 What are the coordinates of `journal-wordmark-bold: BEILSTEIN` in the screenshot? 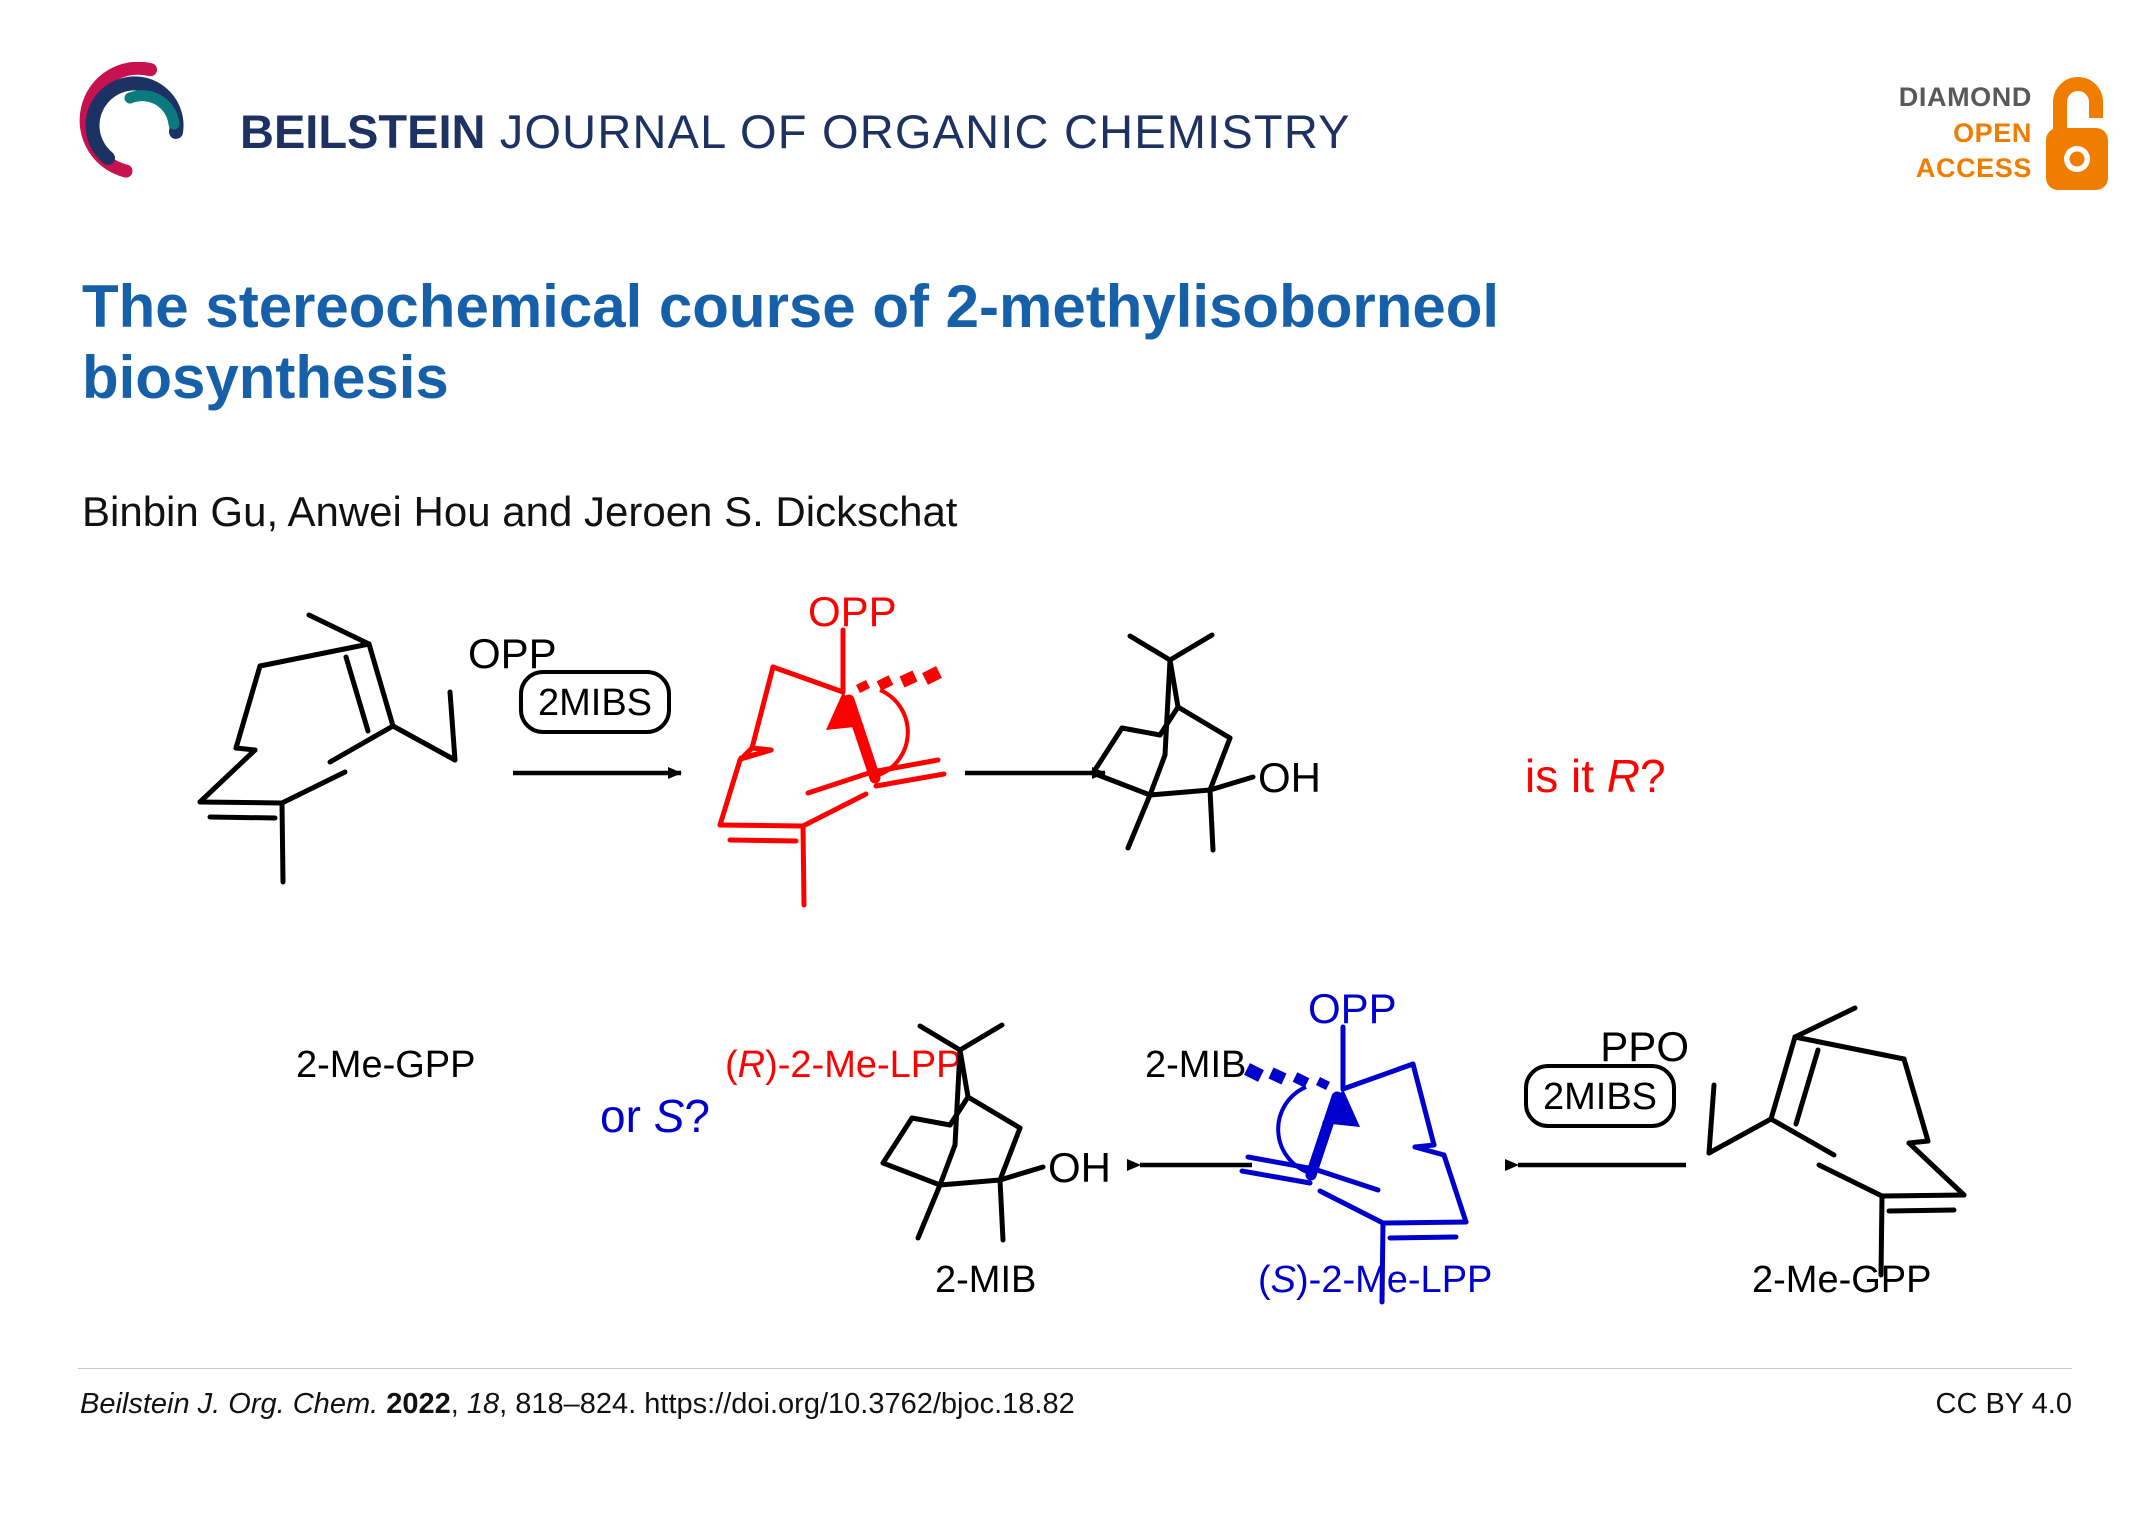 It's located at (363, 131).